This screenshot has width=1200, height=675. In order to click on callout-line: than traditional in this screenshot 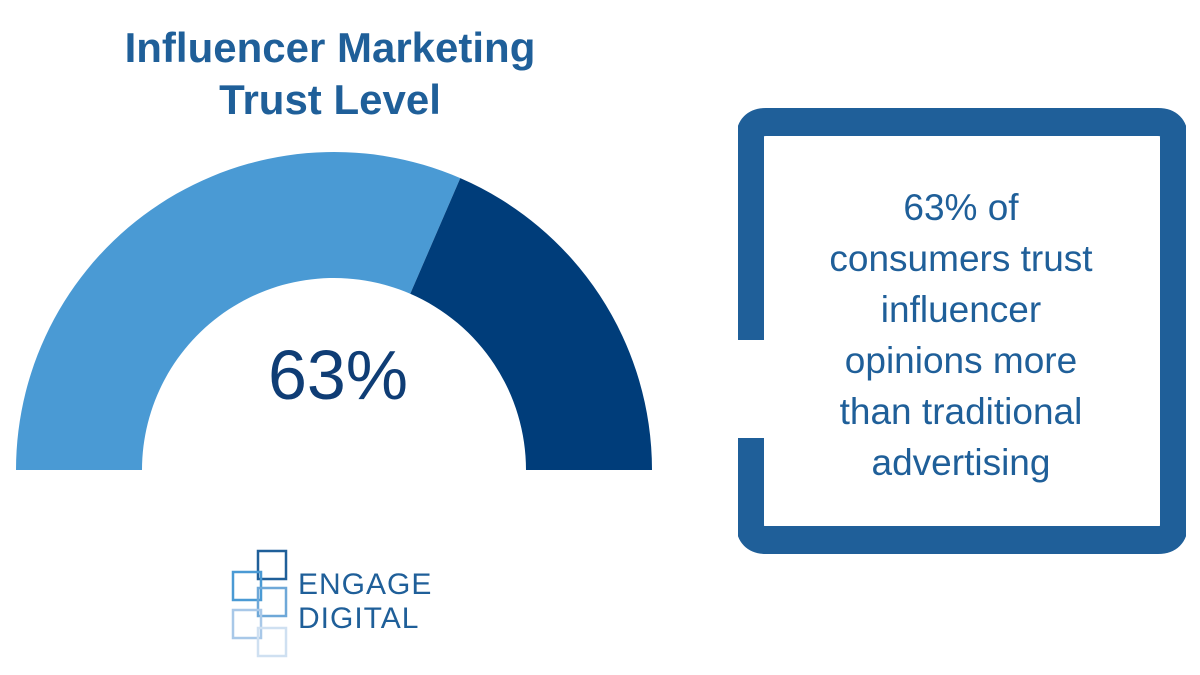, I will do `click(961, 411)`.